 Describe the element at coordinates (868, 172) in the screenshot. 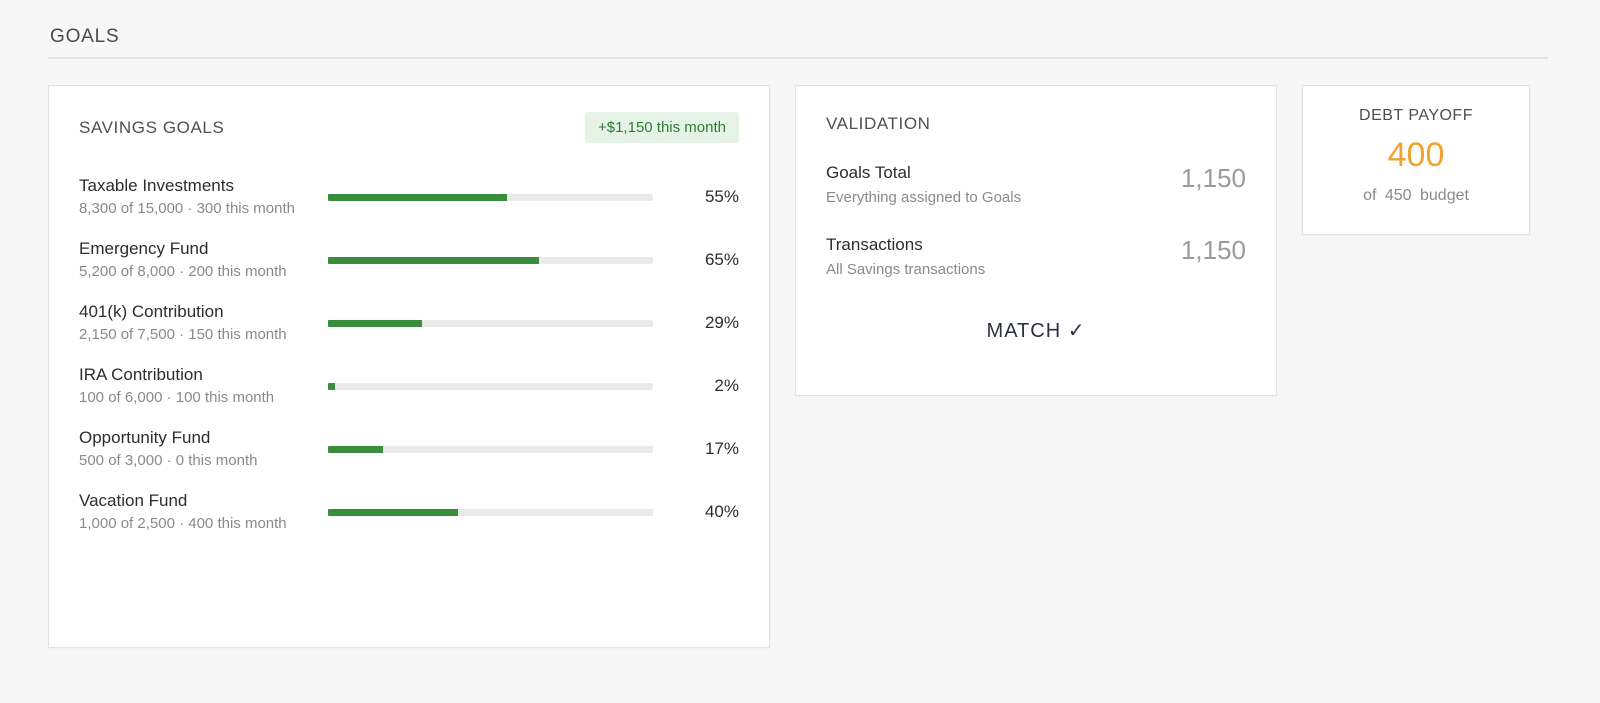

I see `validation-row-label: Goals Total` at that location.